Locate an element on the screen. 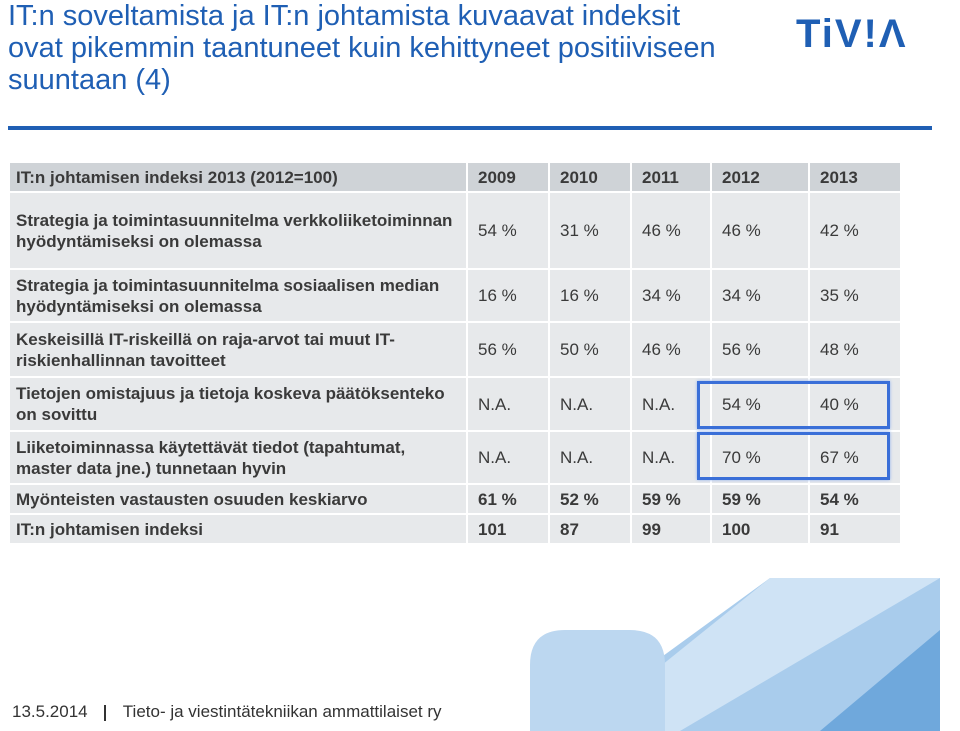 The image size is (960, 731). table-cell: 2010 is located at coordinates (591, 178).